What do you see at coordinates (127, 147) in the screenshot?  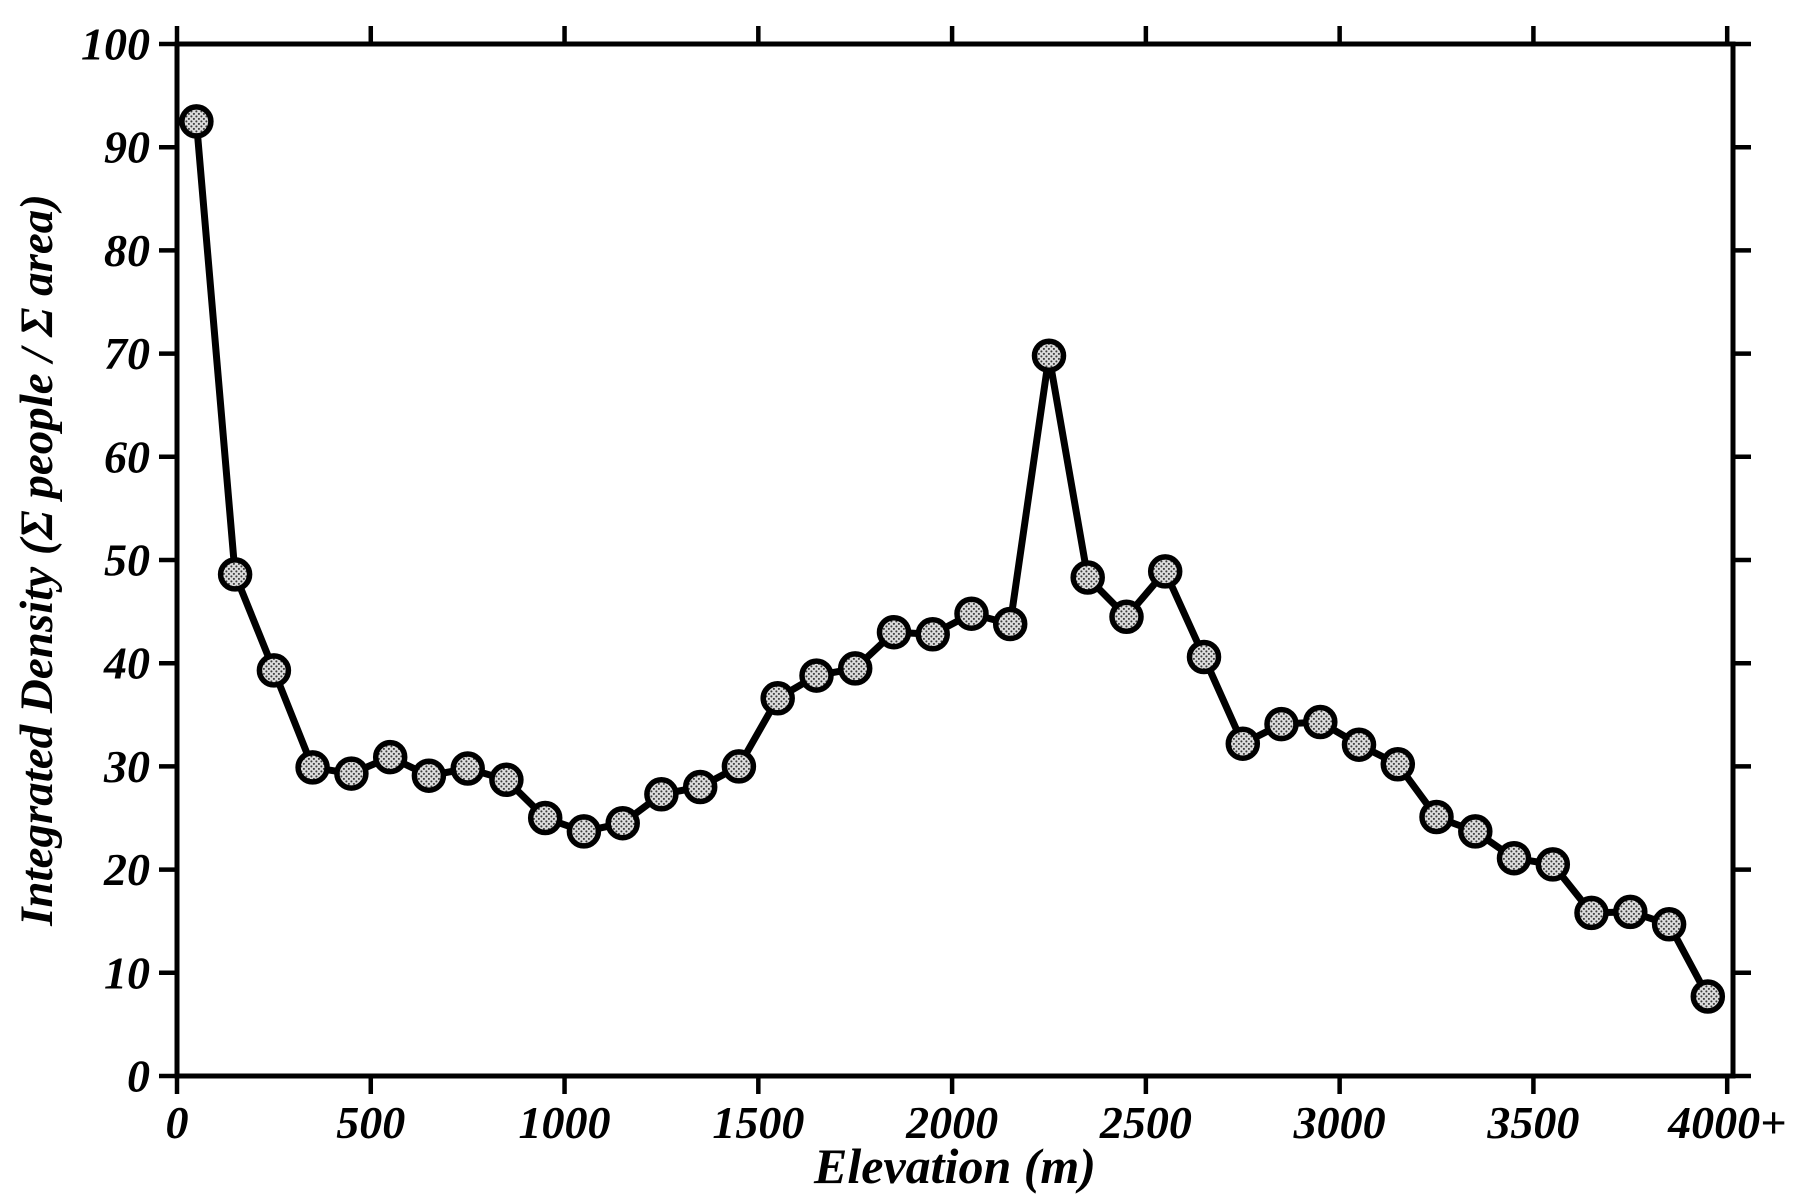 I see `y-tick-label: 90` at bounding box center [127, 147].